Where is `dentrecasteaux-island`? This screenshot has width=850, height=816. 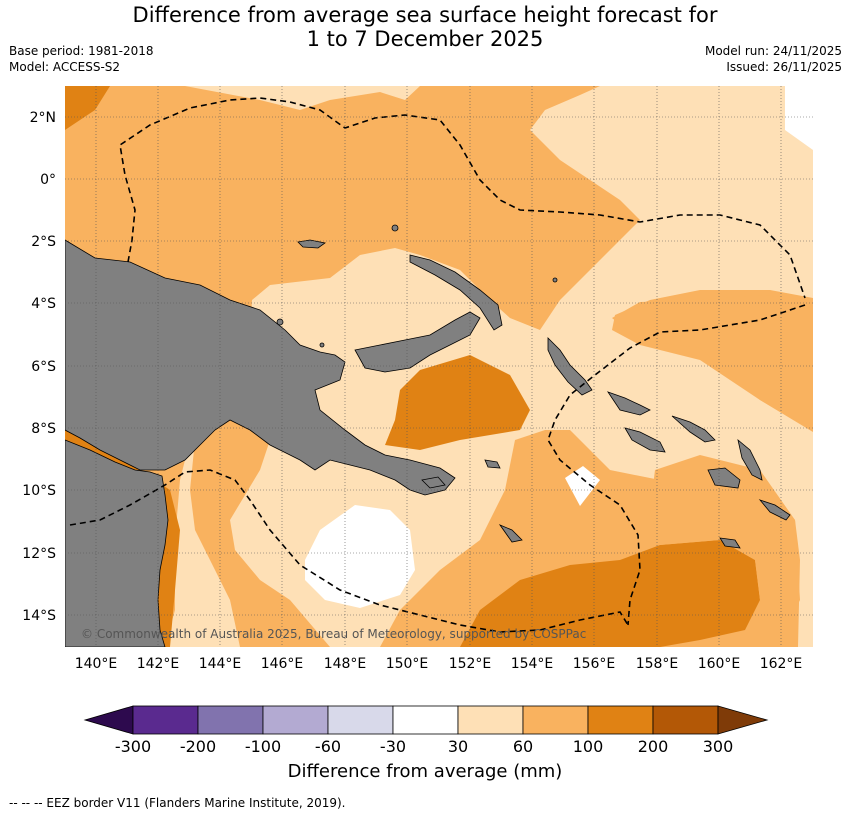
dentrecasteaux-island is located at coordinates (433, 482).